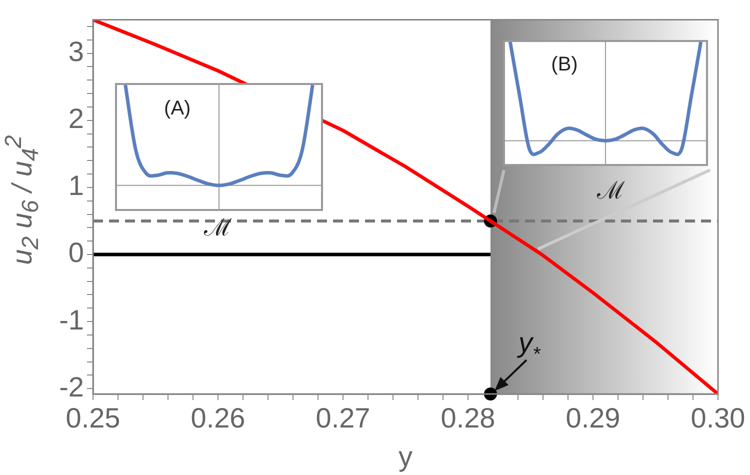 Image resolution: width=750 pixels, height=475 pixels. What do you see at coordinates (468, 418) in the screenshot?
I see `x-tick-label: 0.28` at bounding box center [468, 418].